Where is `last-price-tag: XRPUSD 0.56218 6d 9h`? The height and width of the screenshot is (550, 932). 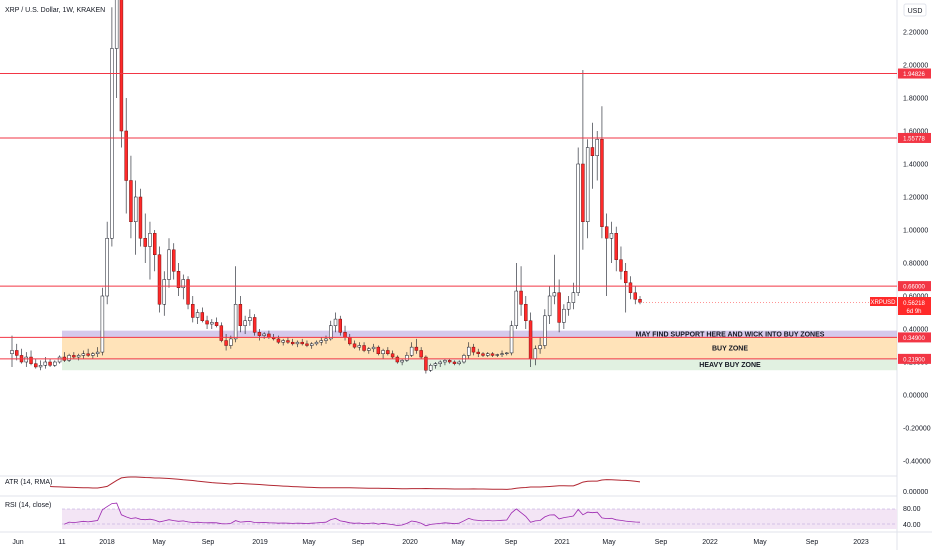
last-price-tag: XRPUSD 0.56218 6d 9h is located at coordinates (900, 306).